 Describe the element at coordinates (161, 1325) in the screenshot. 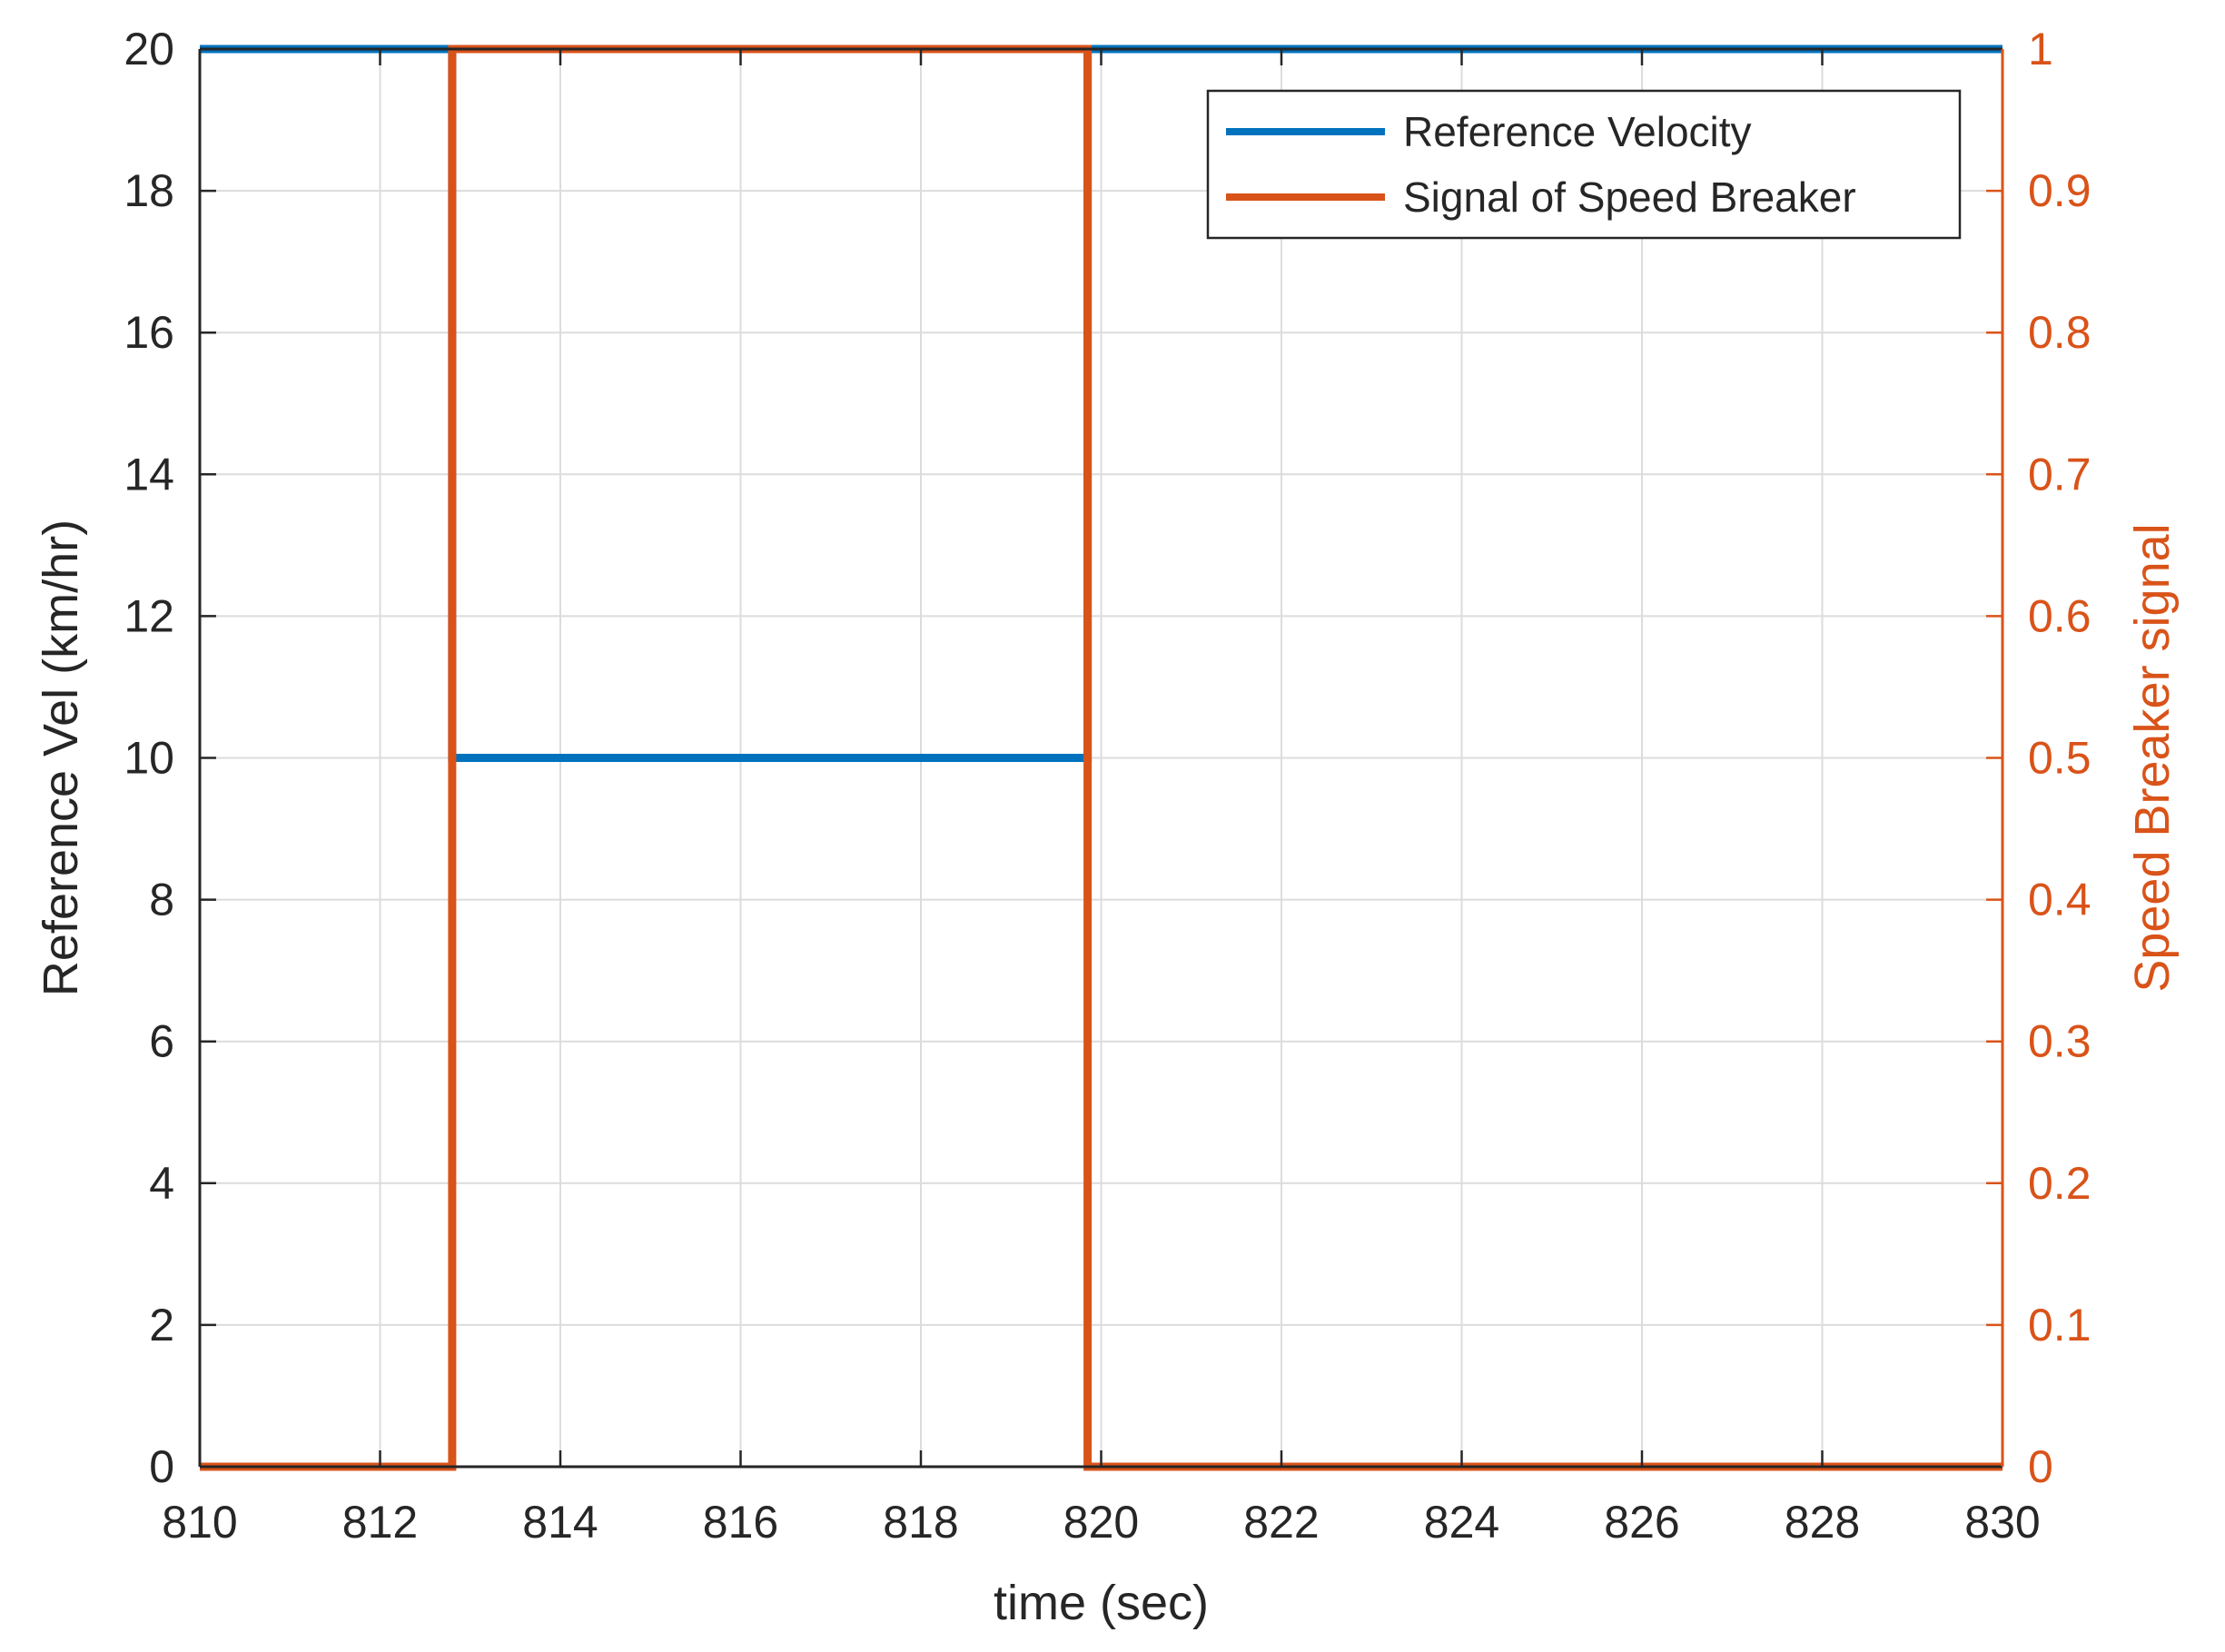

I see `y-left-tick-label: 2` at that location.